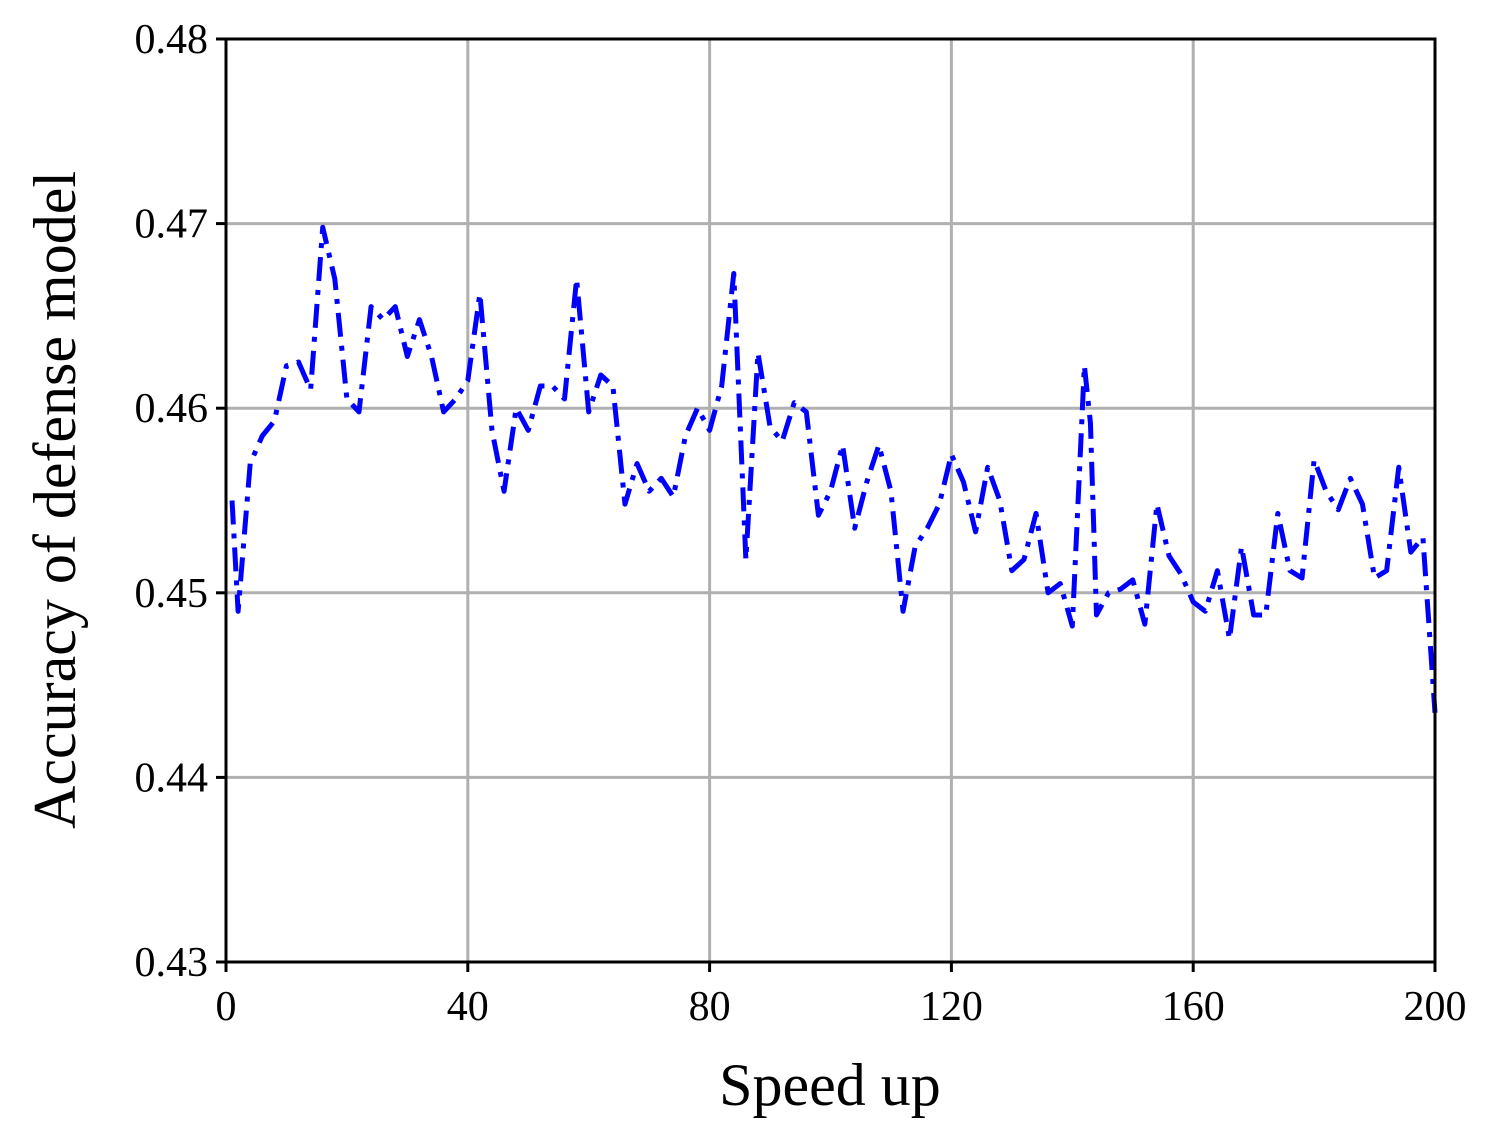 The width and height of the screenshot is (1498, 1143). What do you see at coordinates (55, 500) in the screenshot?
I see `y-axis-label: Accuracy of defense model` at bounding box center [55, 500].